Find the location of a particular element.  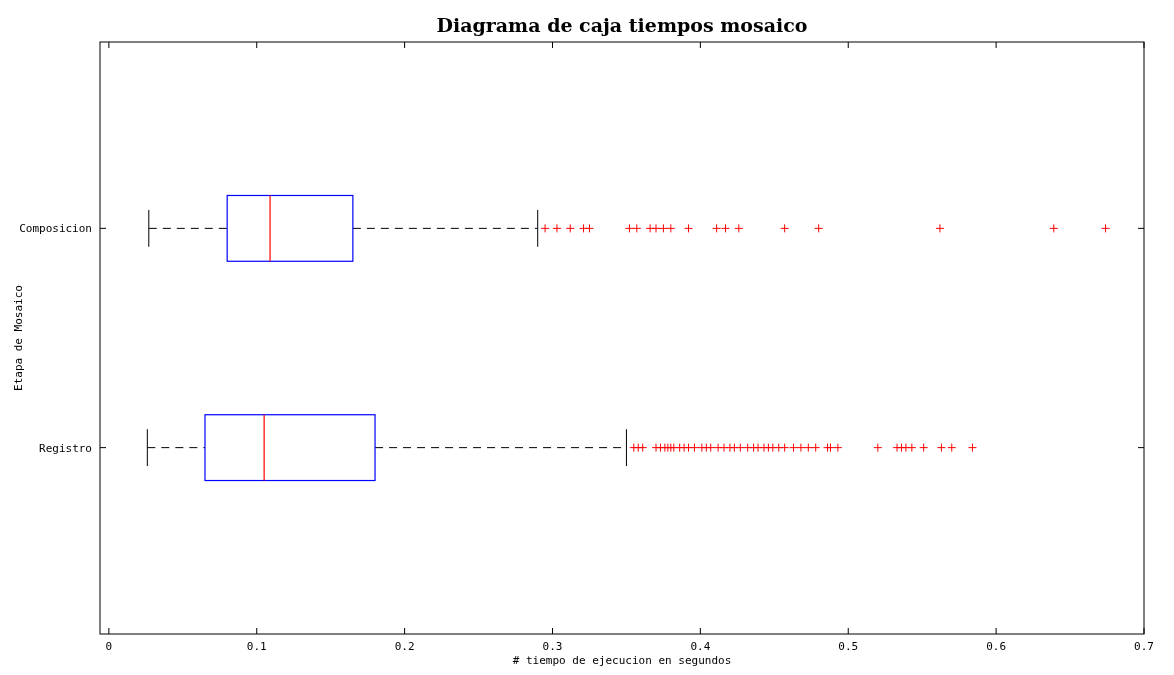

y-axis-title: Etapa de Mosaico is located at coordinates (18, 338).